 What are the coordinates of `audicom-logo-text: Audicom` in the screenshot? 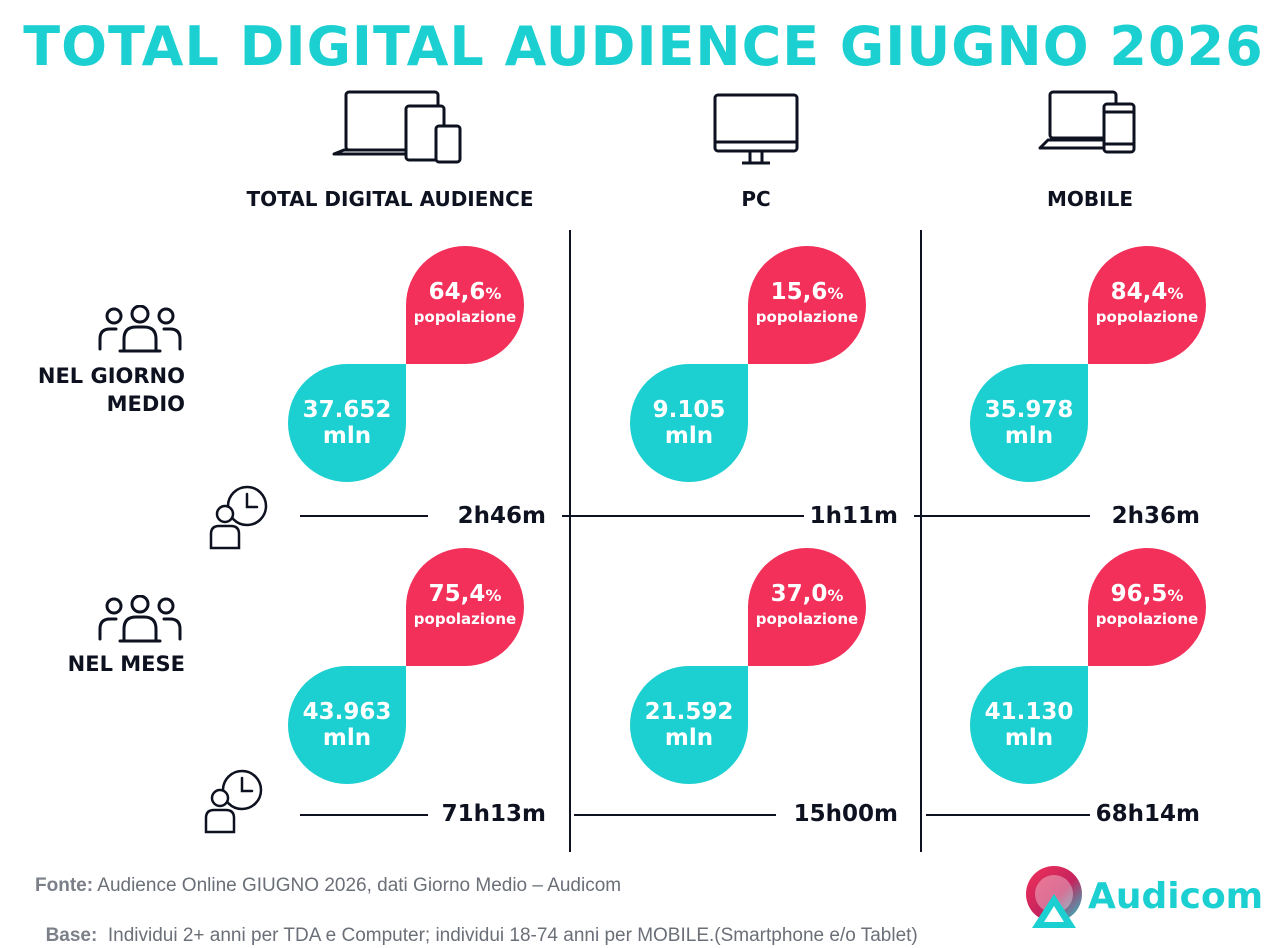 It's located at (1176, 896).